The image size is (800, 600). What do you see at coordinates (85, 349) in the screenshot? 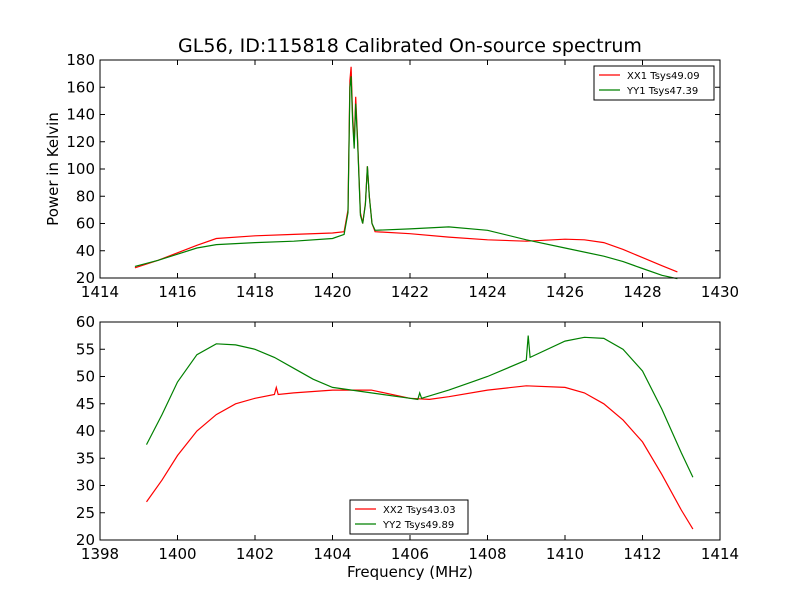
I see `y-tick-label: 55` at bounding box center [85, 349].